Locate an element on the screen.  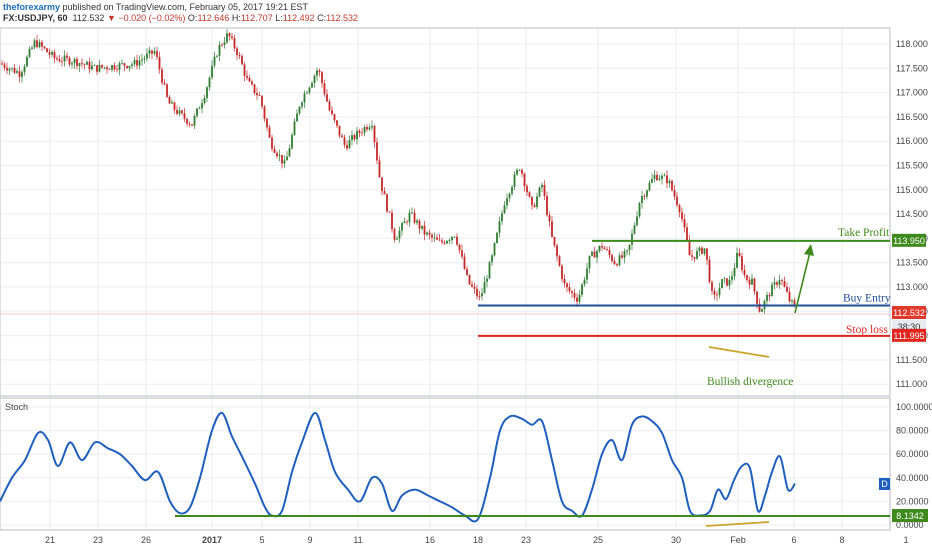
stoch-value-badge: 8.1342 is located at coordinates (910, 516).